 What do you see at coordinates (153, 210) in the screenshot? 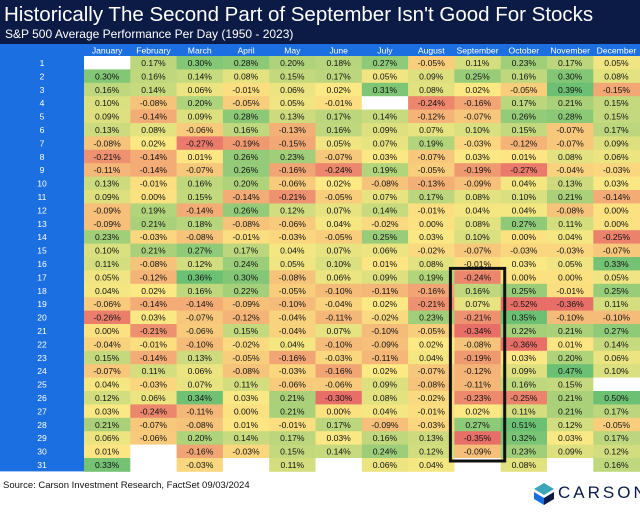
I see `cell-value: 0.19%` at bounding box center [153, 210].